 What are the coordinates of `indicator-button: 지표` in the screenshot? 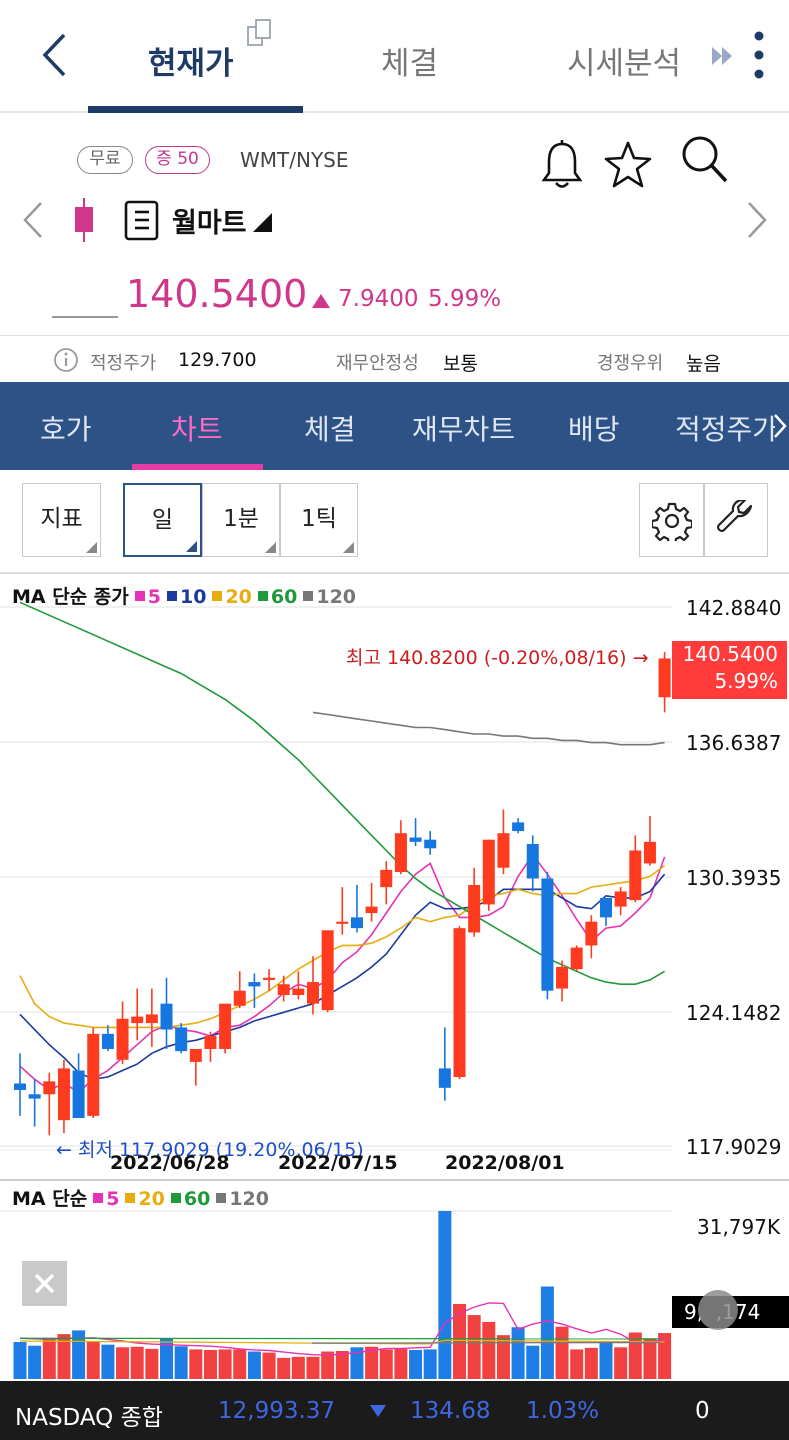 It's located at (61, 520).